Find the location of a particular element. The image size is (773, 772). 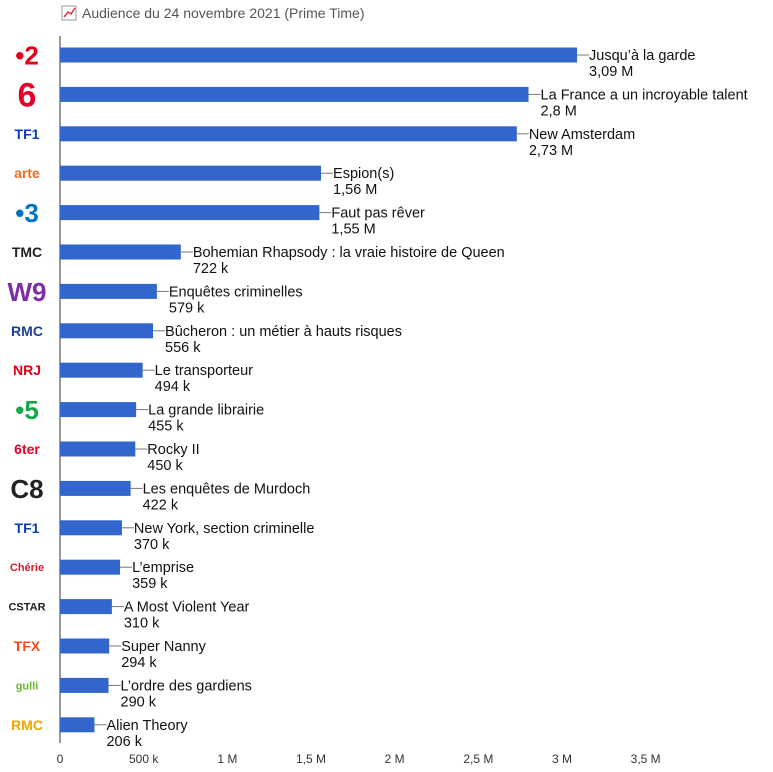

value-label: 206 k is located at coordinates (124, 742).